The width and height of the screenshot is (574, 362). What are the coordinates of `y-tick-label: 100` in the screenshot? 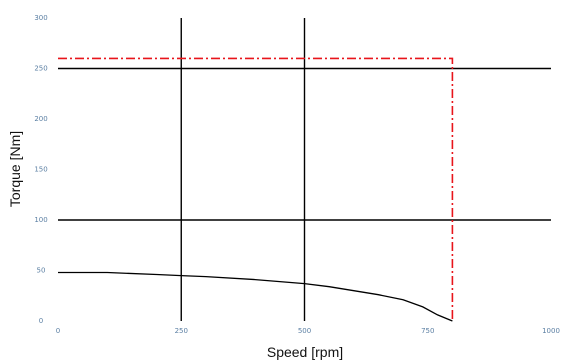 It's located at (40, 220).